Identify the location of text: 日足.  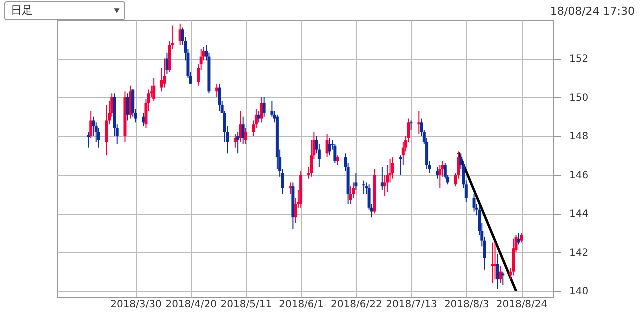
(22, 10).